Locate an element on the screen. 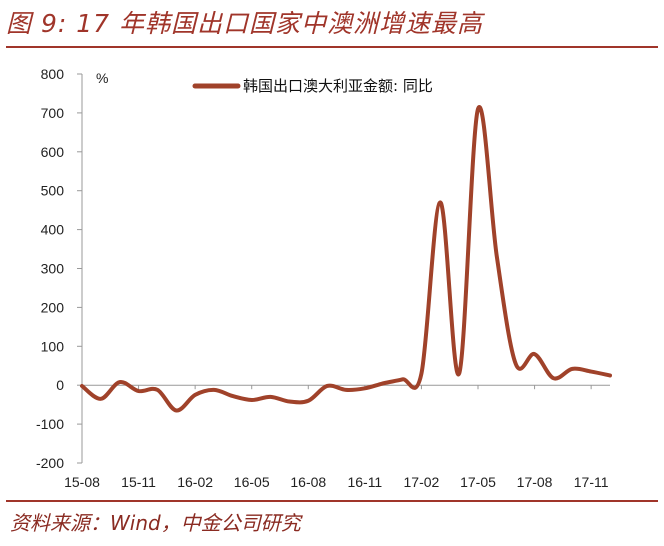 Image resolution: width=664 pixels, height=546 pixels. footer-rule is located at coordinates (332, 501).